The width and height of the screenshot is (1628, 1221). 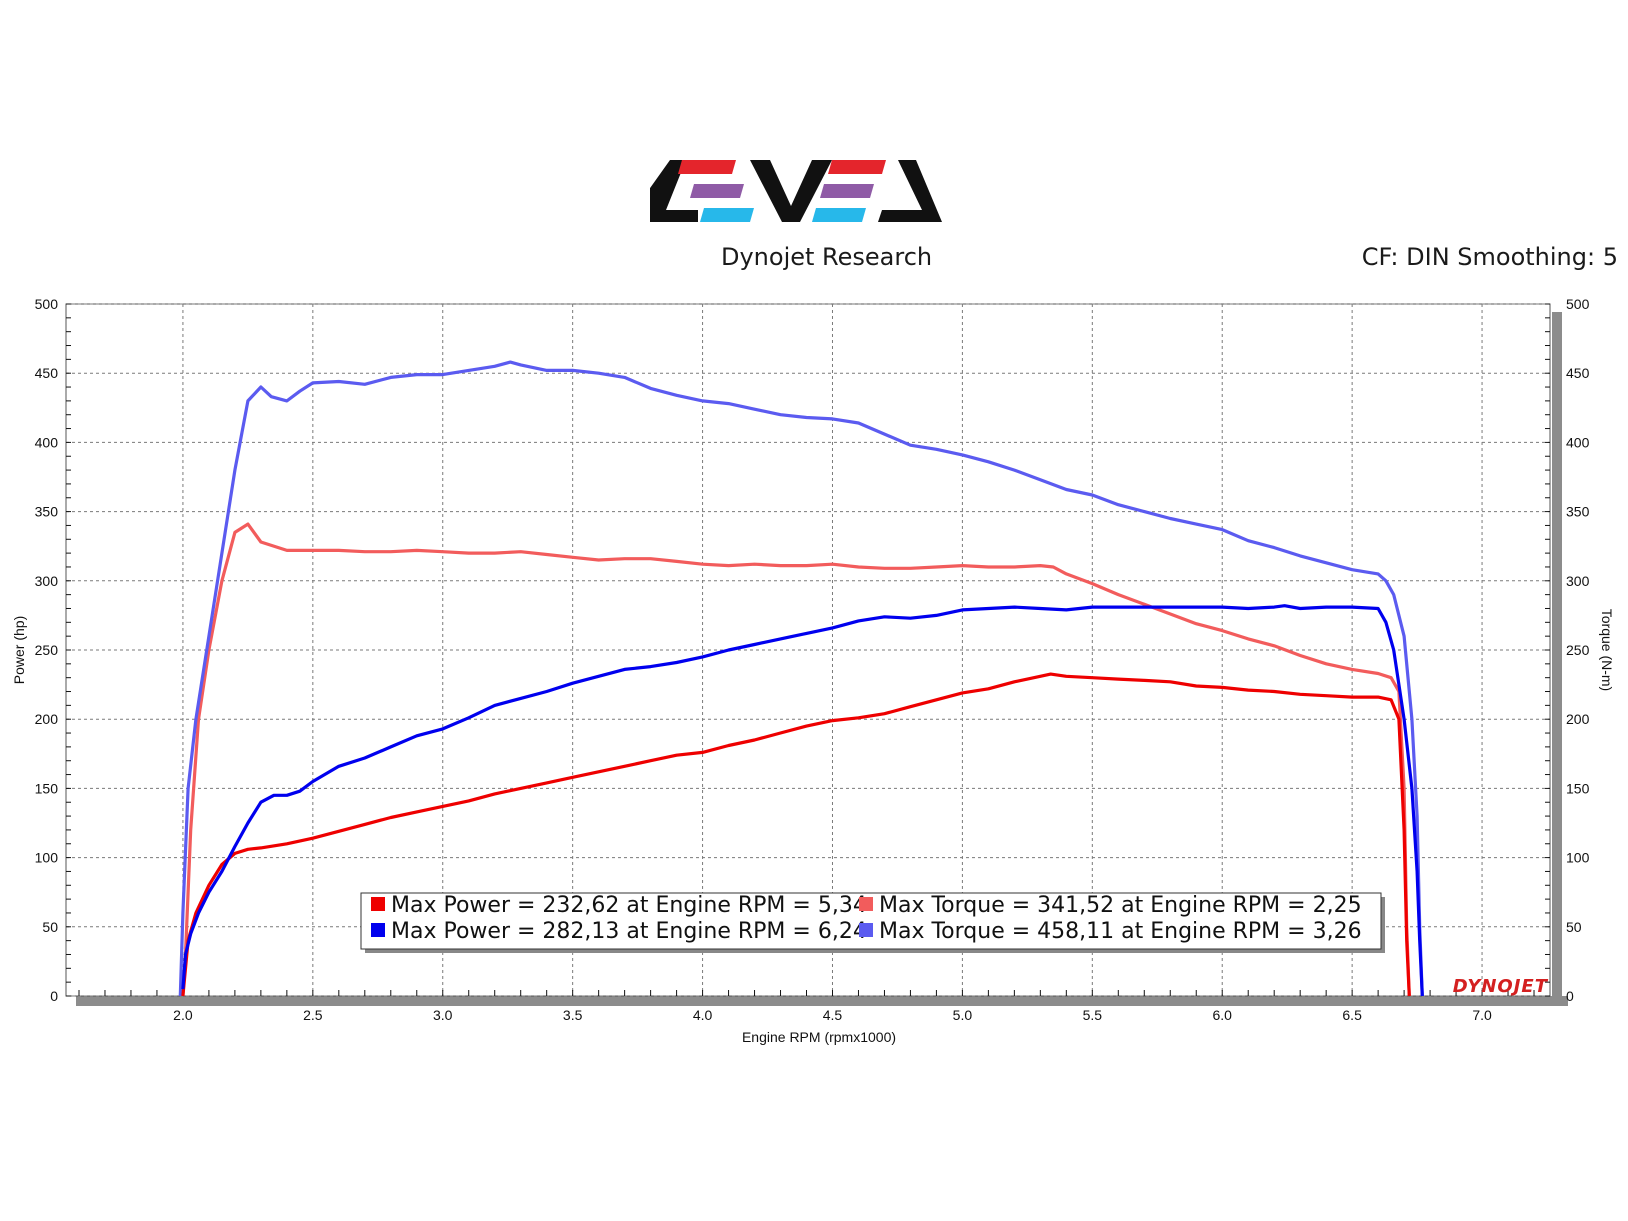 What do you see at coordinates (1093, 1015) in the screenshot?
I see `x-tick-label: 5.5` at bounding box center [1093, 1015].